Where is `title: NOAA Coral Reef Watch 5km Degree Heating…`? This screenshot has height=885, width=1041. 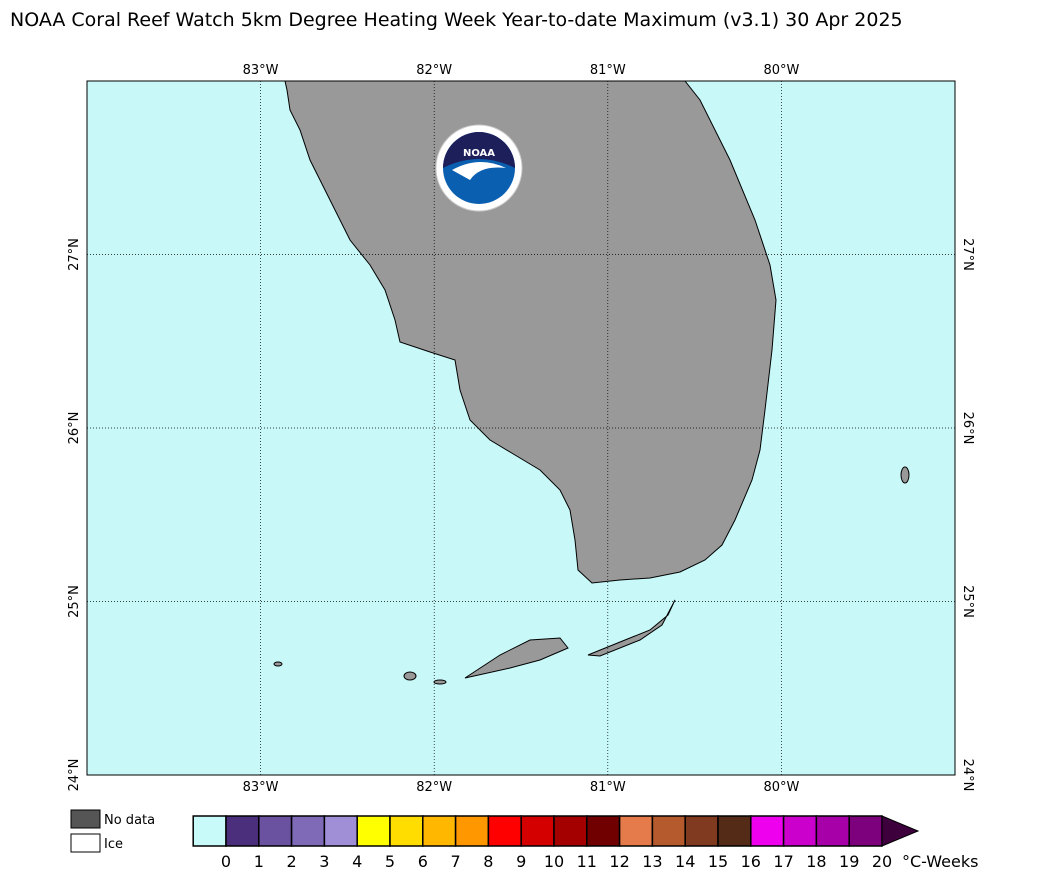
title: NOAA Coral Reef Watch 5km Degree Heating… is located at coordinates (456, 20).